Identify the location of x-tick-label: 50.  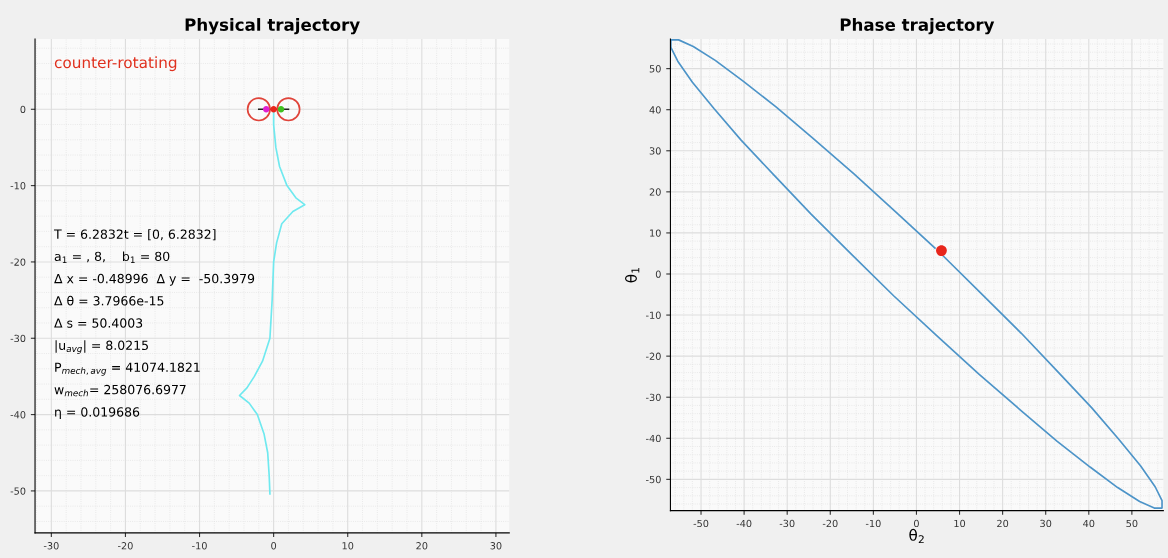
(1132, 523).